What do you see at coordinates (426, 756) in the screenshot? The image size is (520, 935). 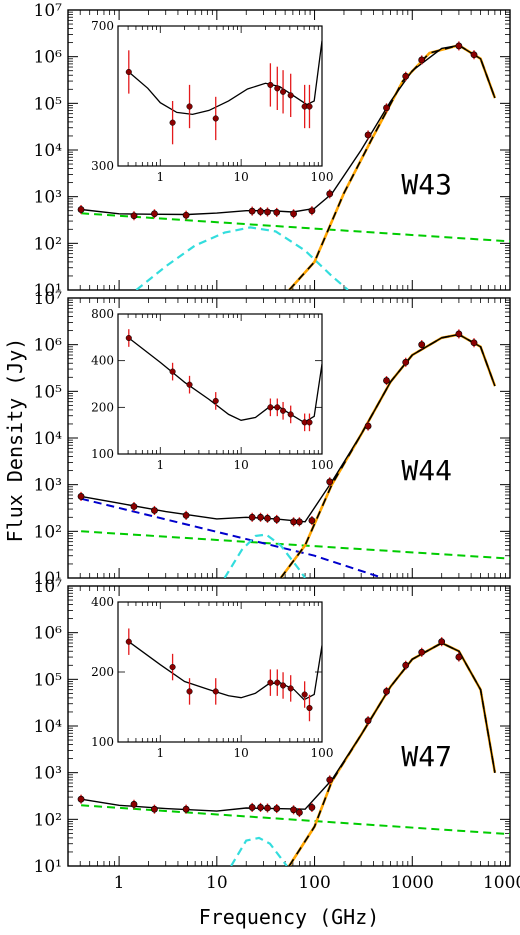 I see `panel-label: W47` at bounding box center [426, 756].